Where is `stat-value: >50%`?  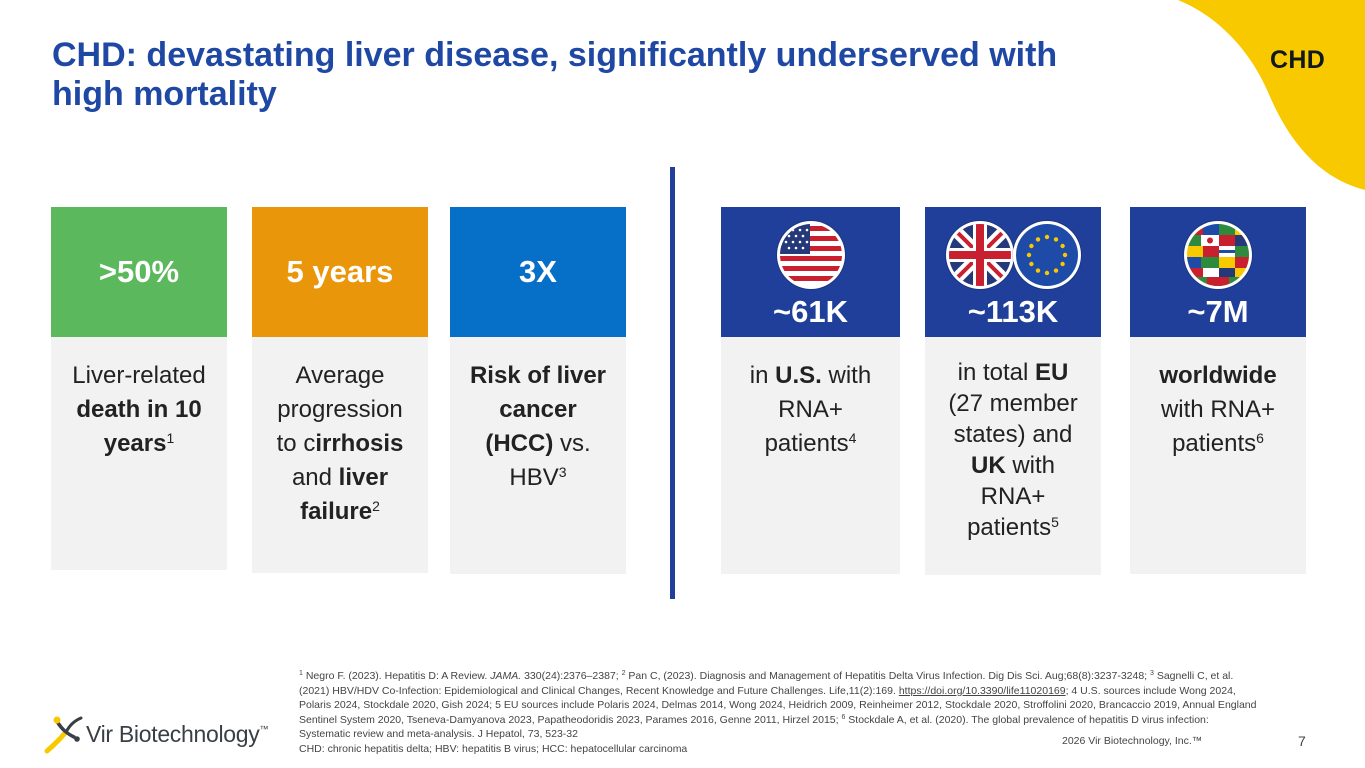 stat-value: >50% is located at coordinates (139, 271).